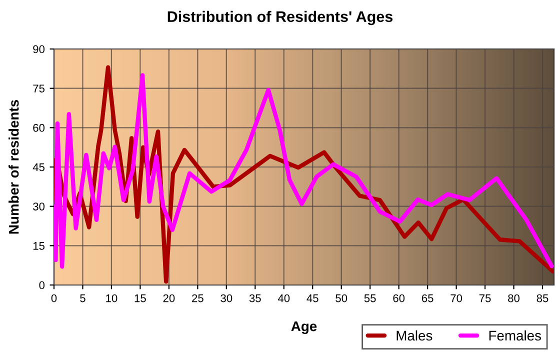 This screenshot has width=560, height=353. Describe the element at coordinates (226, 298) in the screenshot. I see `x-tick-label: 30` at that location.